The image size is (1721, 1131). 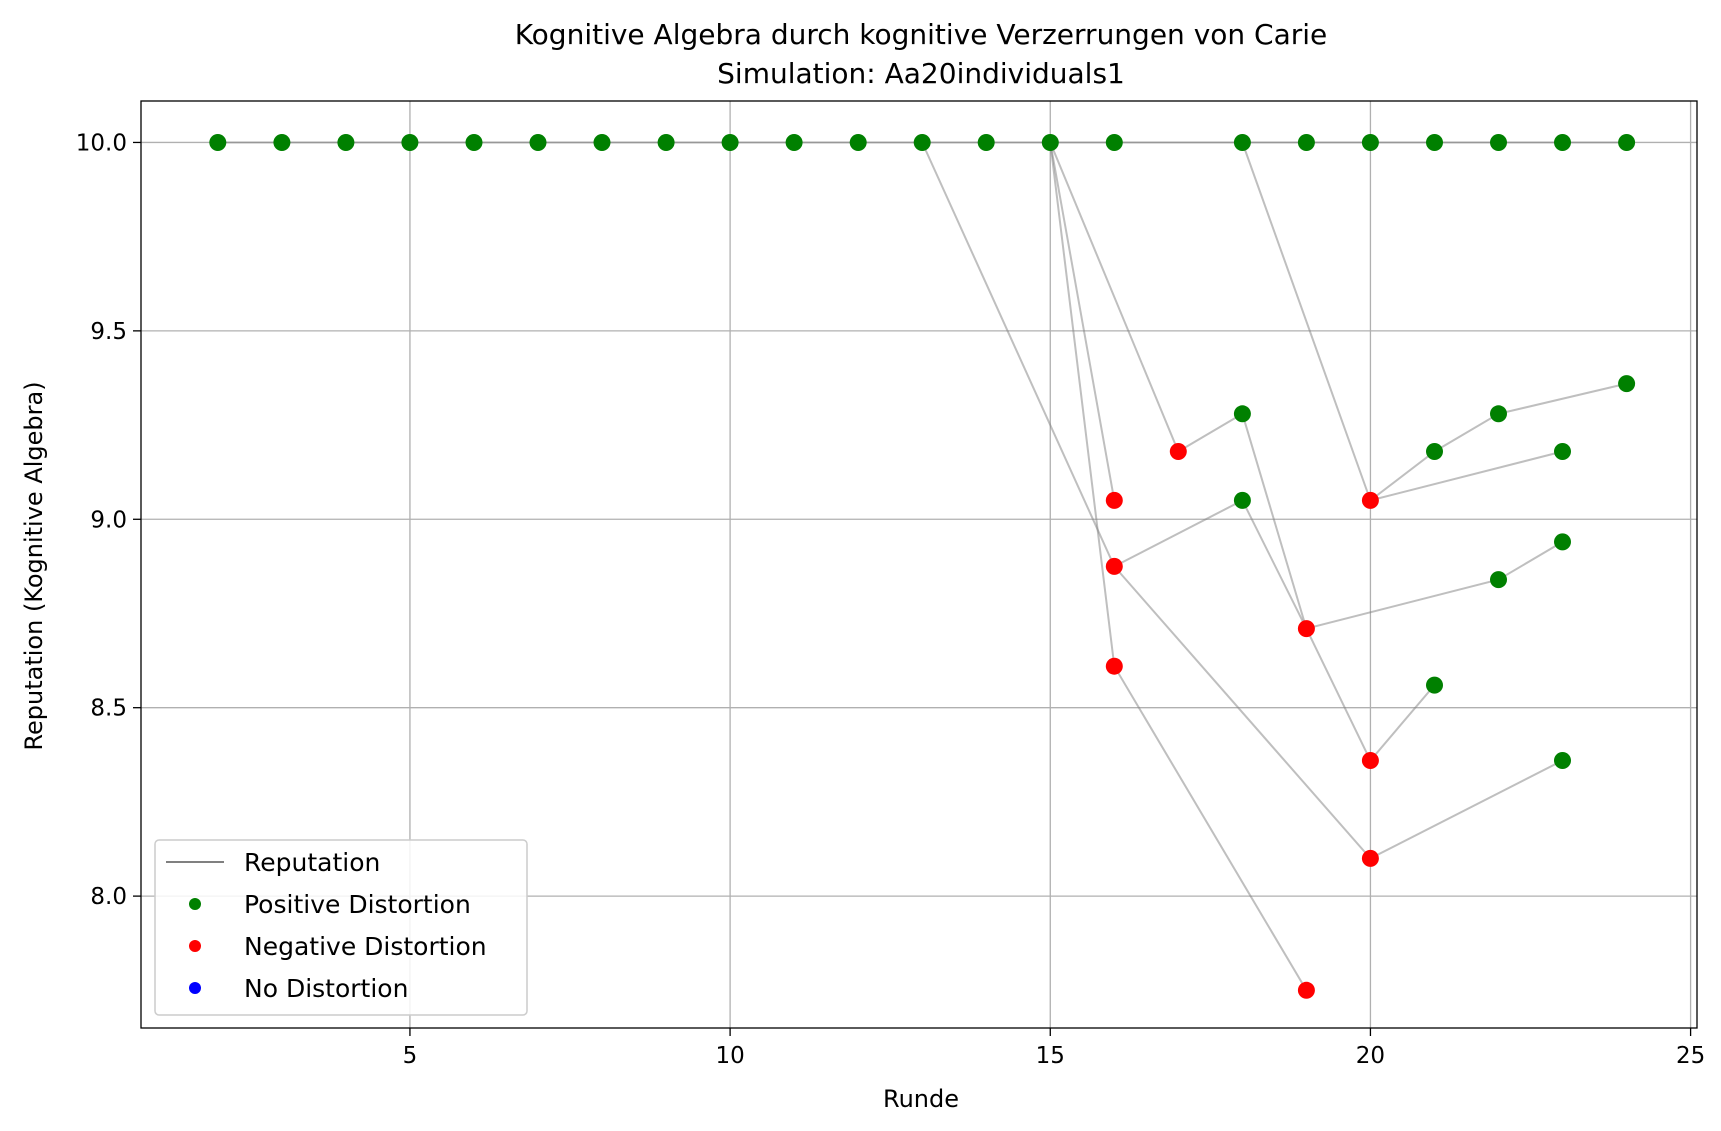 I want to click on x-axis-ticks: 5 10 15 20 25, so click(x=1054, y=1048).